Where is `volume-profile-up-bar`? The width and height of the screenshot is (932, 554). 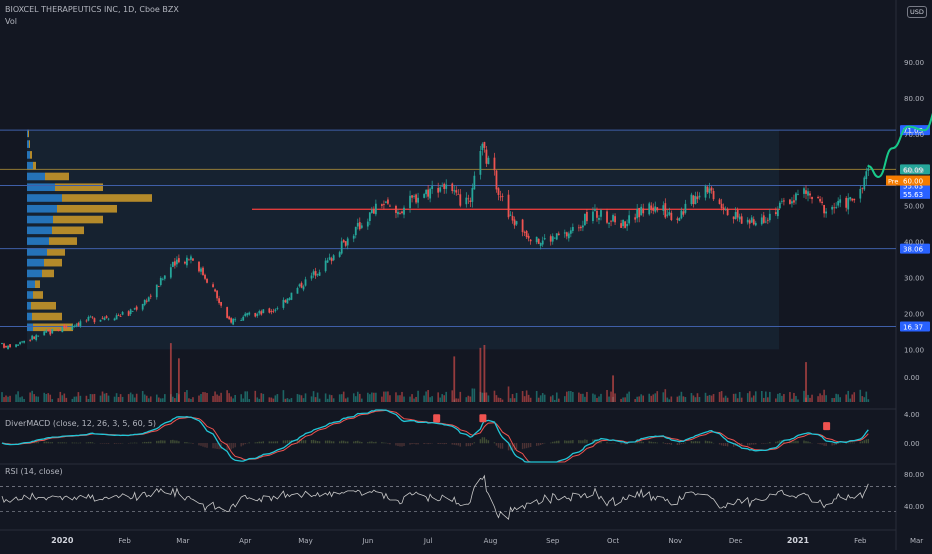
volume-profile-up-bar is located at coordinates (37, 252).